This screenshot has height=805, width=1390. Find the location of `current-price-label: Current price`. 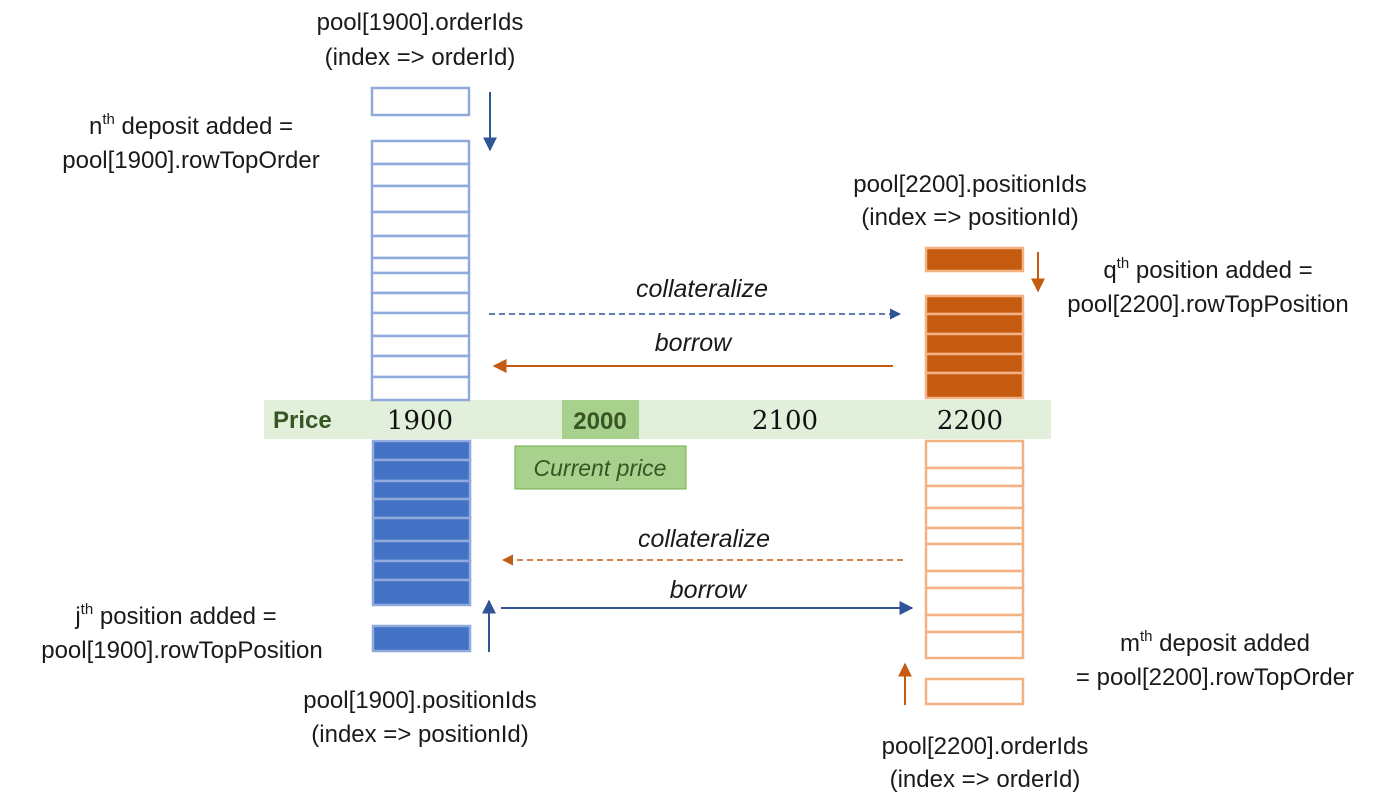

current-price-label: Current price is located at coordinates (600, 468).